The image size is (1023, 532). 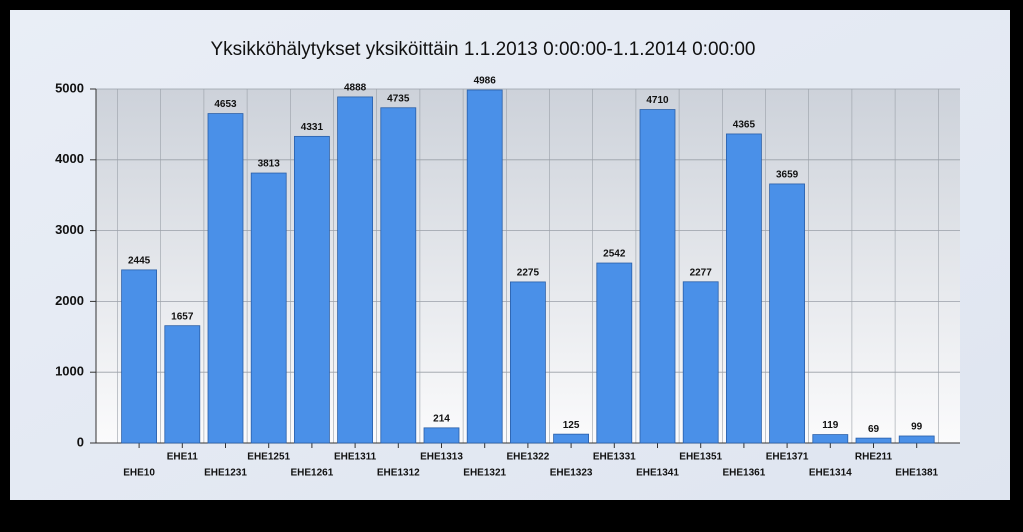 What do you see at coordinates (743, 473) in the screenshot?
I see `x-tick-label: EHE1361` at bounding box center [743, 473].